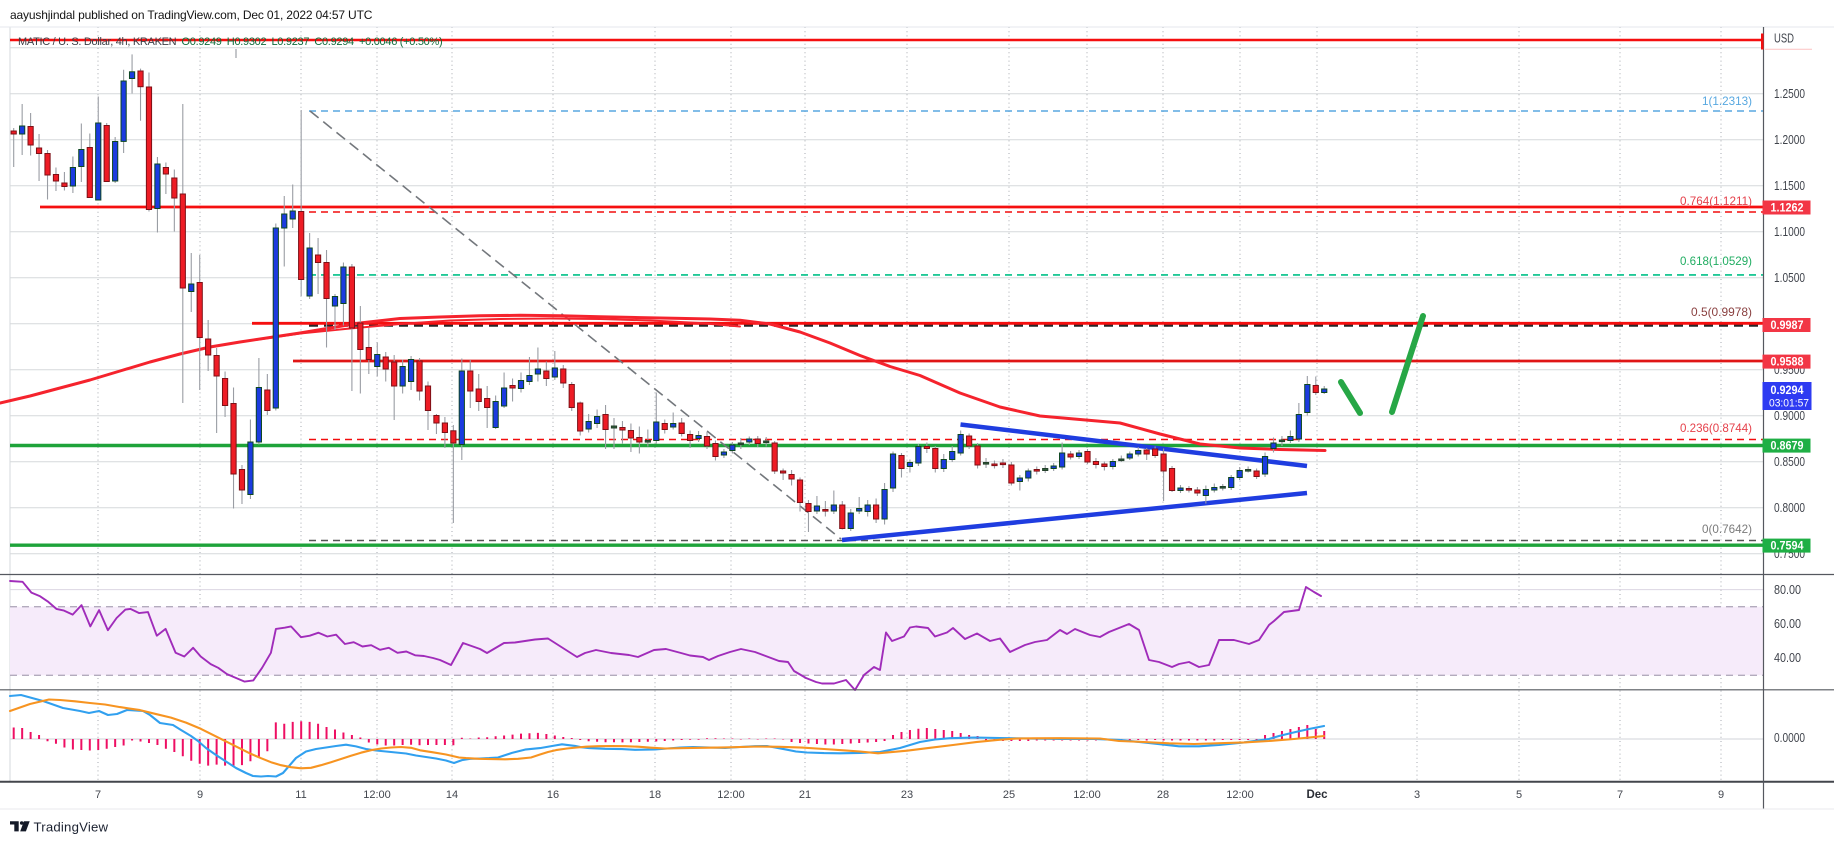  What do you see at coordinates (1788, 547) in the screenshot?
I see `svg-text: 0.7594` at bounding box center [1788, 547].